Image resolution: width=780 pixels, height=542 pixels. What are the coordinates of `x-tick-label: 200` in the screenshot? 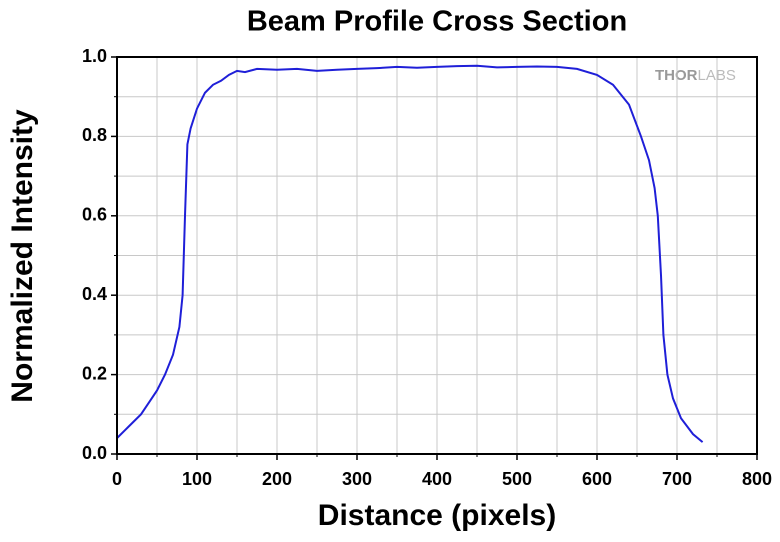 It's located at (277, 479).